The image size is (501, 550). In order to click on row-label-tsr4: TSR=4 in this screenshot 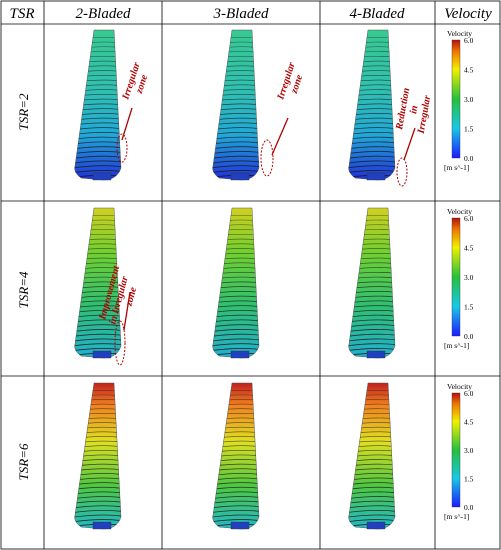, I will do `click(23, 289)`.